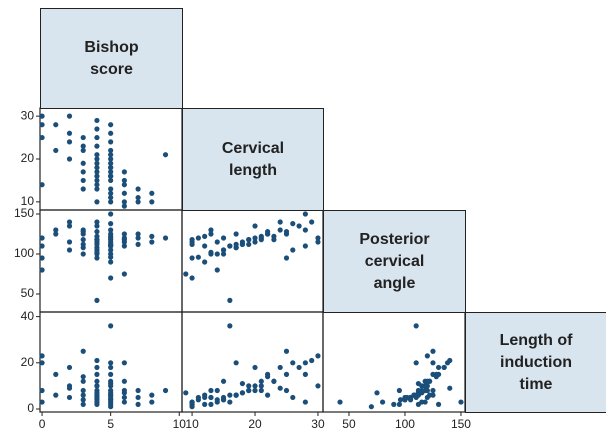  What do you see at coordinates (28, 115) in the screenshot?
I see `y-tick-label: 30` at bounding box center [28, 115].